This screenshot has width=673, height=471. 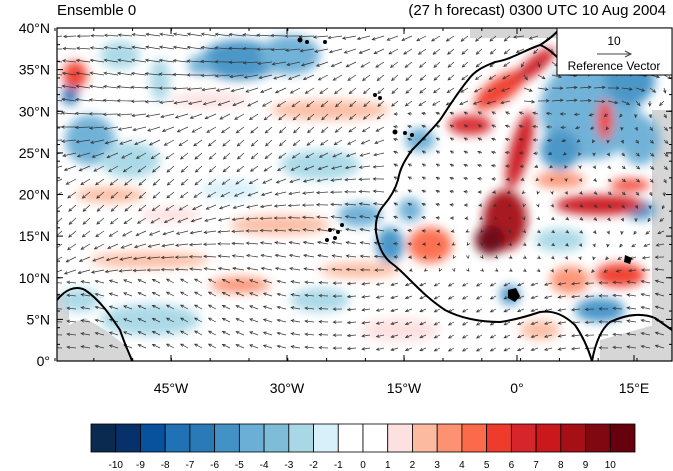 What do you see at coordinates (586, 465) in the screenshot?
I see `colorbar-label: 9` at bounding box center [586, 465].